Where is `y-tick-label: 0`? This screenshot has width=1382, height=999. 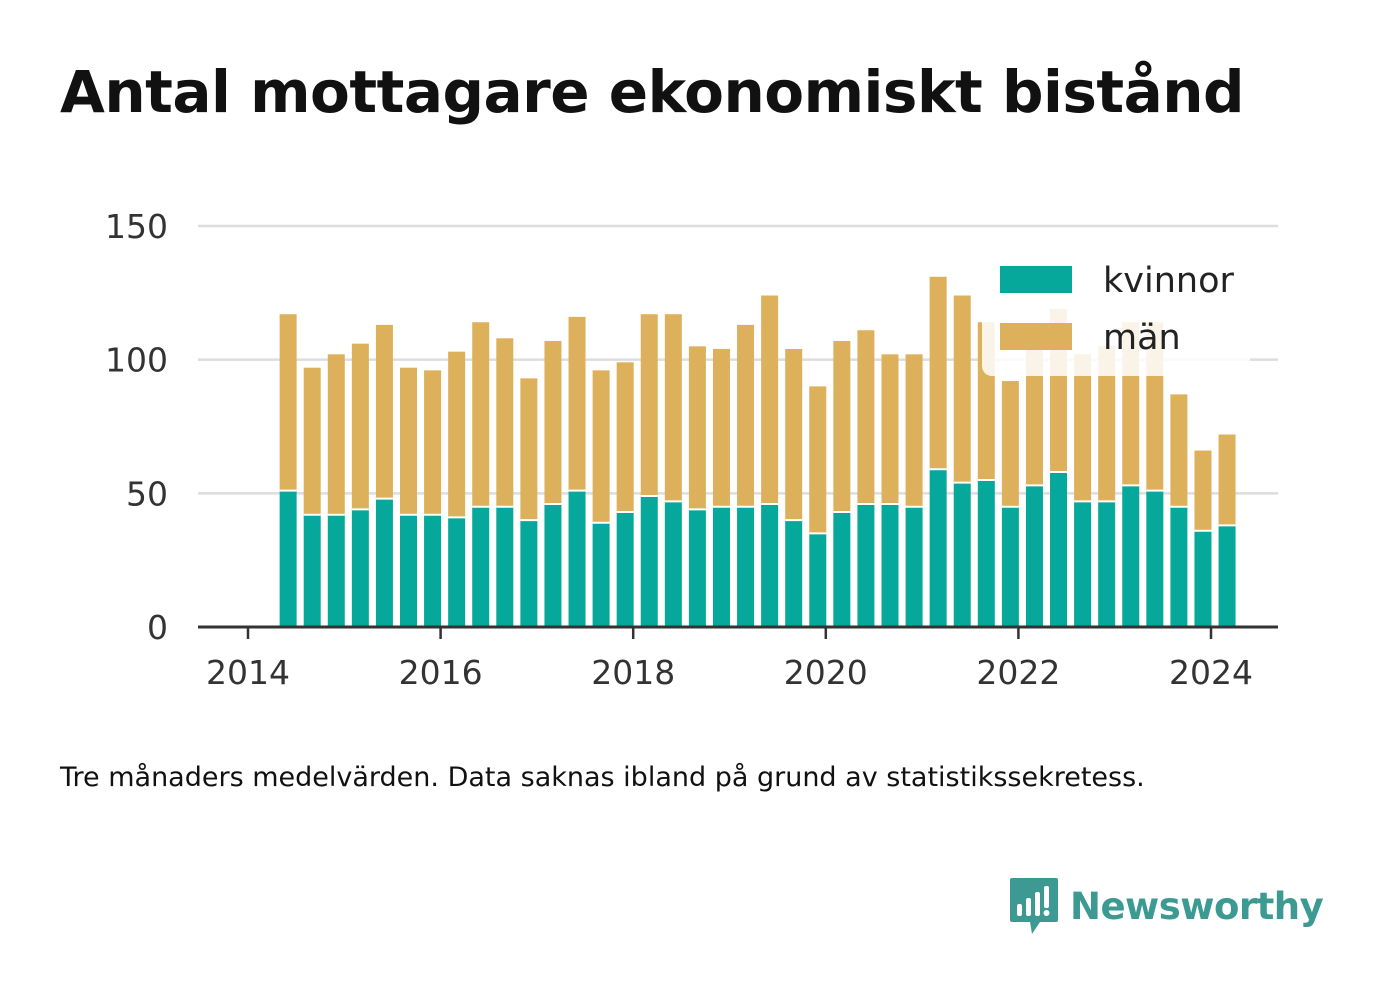 y-tick-label: 0 is located at coordinates (157, 627).